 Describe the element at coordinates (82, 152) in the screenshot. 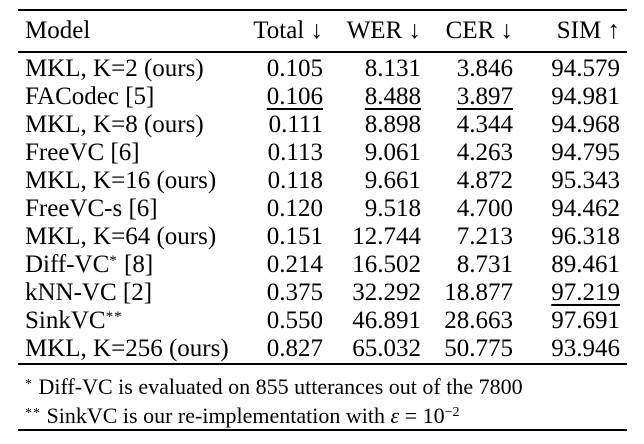

I see `cell-model: FreeVC [6]` at that location.